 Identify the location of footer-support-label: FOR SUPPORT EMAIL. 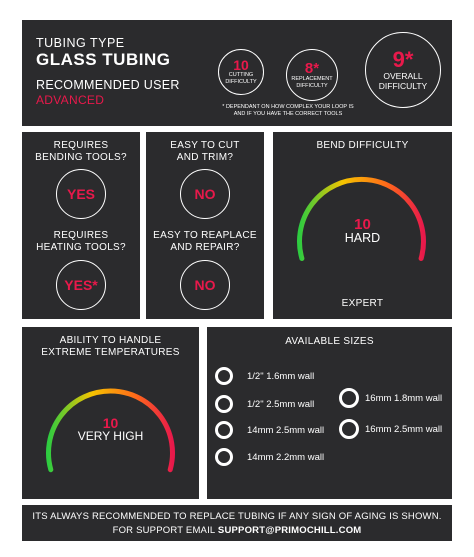
(164, 530).